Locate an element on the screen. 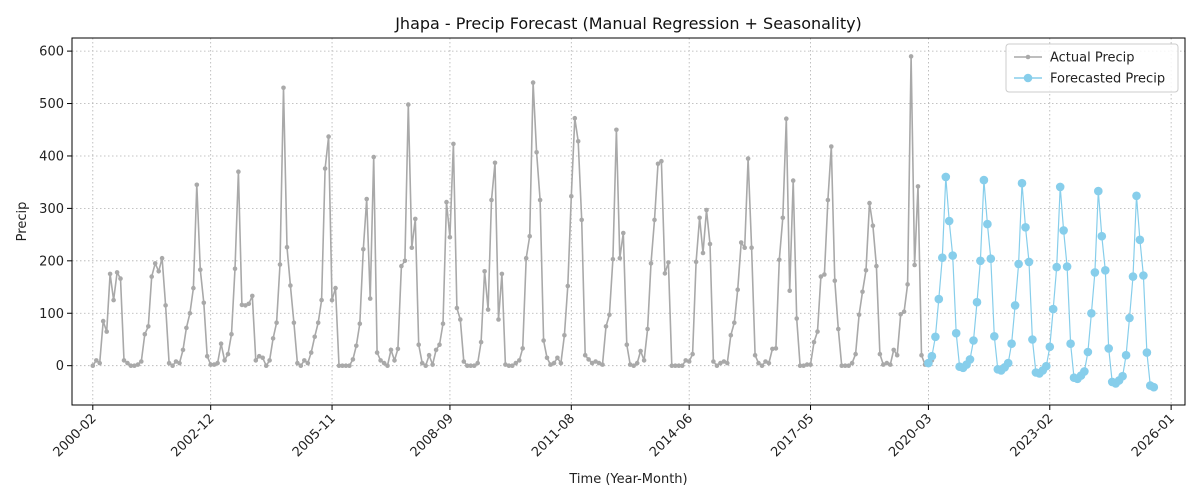 This screenshot has height=500, width=1200. x-axis-title: Time (Year-Month) is located at coordinates (627, 479).